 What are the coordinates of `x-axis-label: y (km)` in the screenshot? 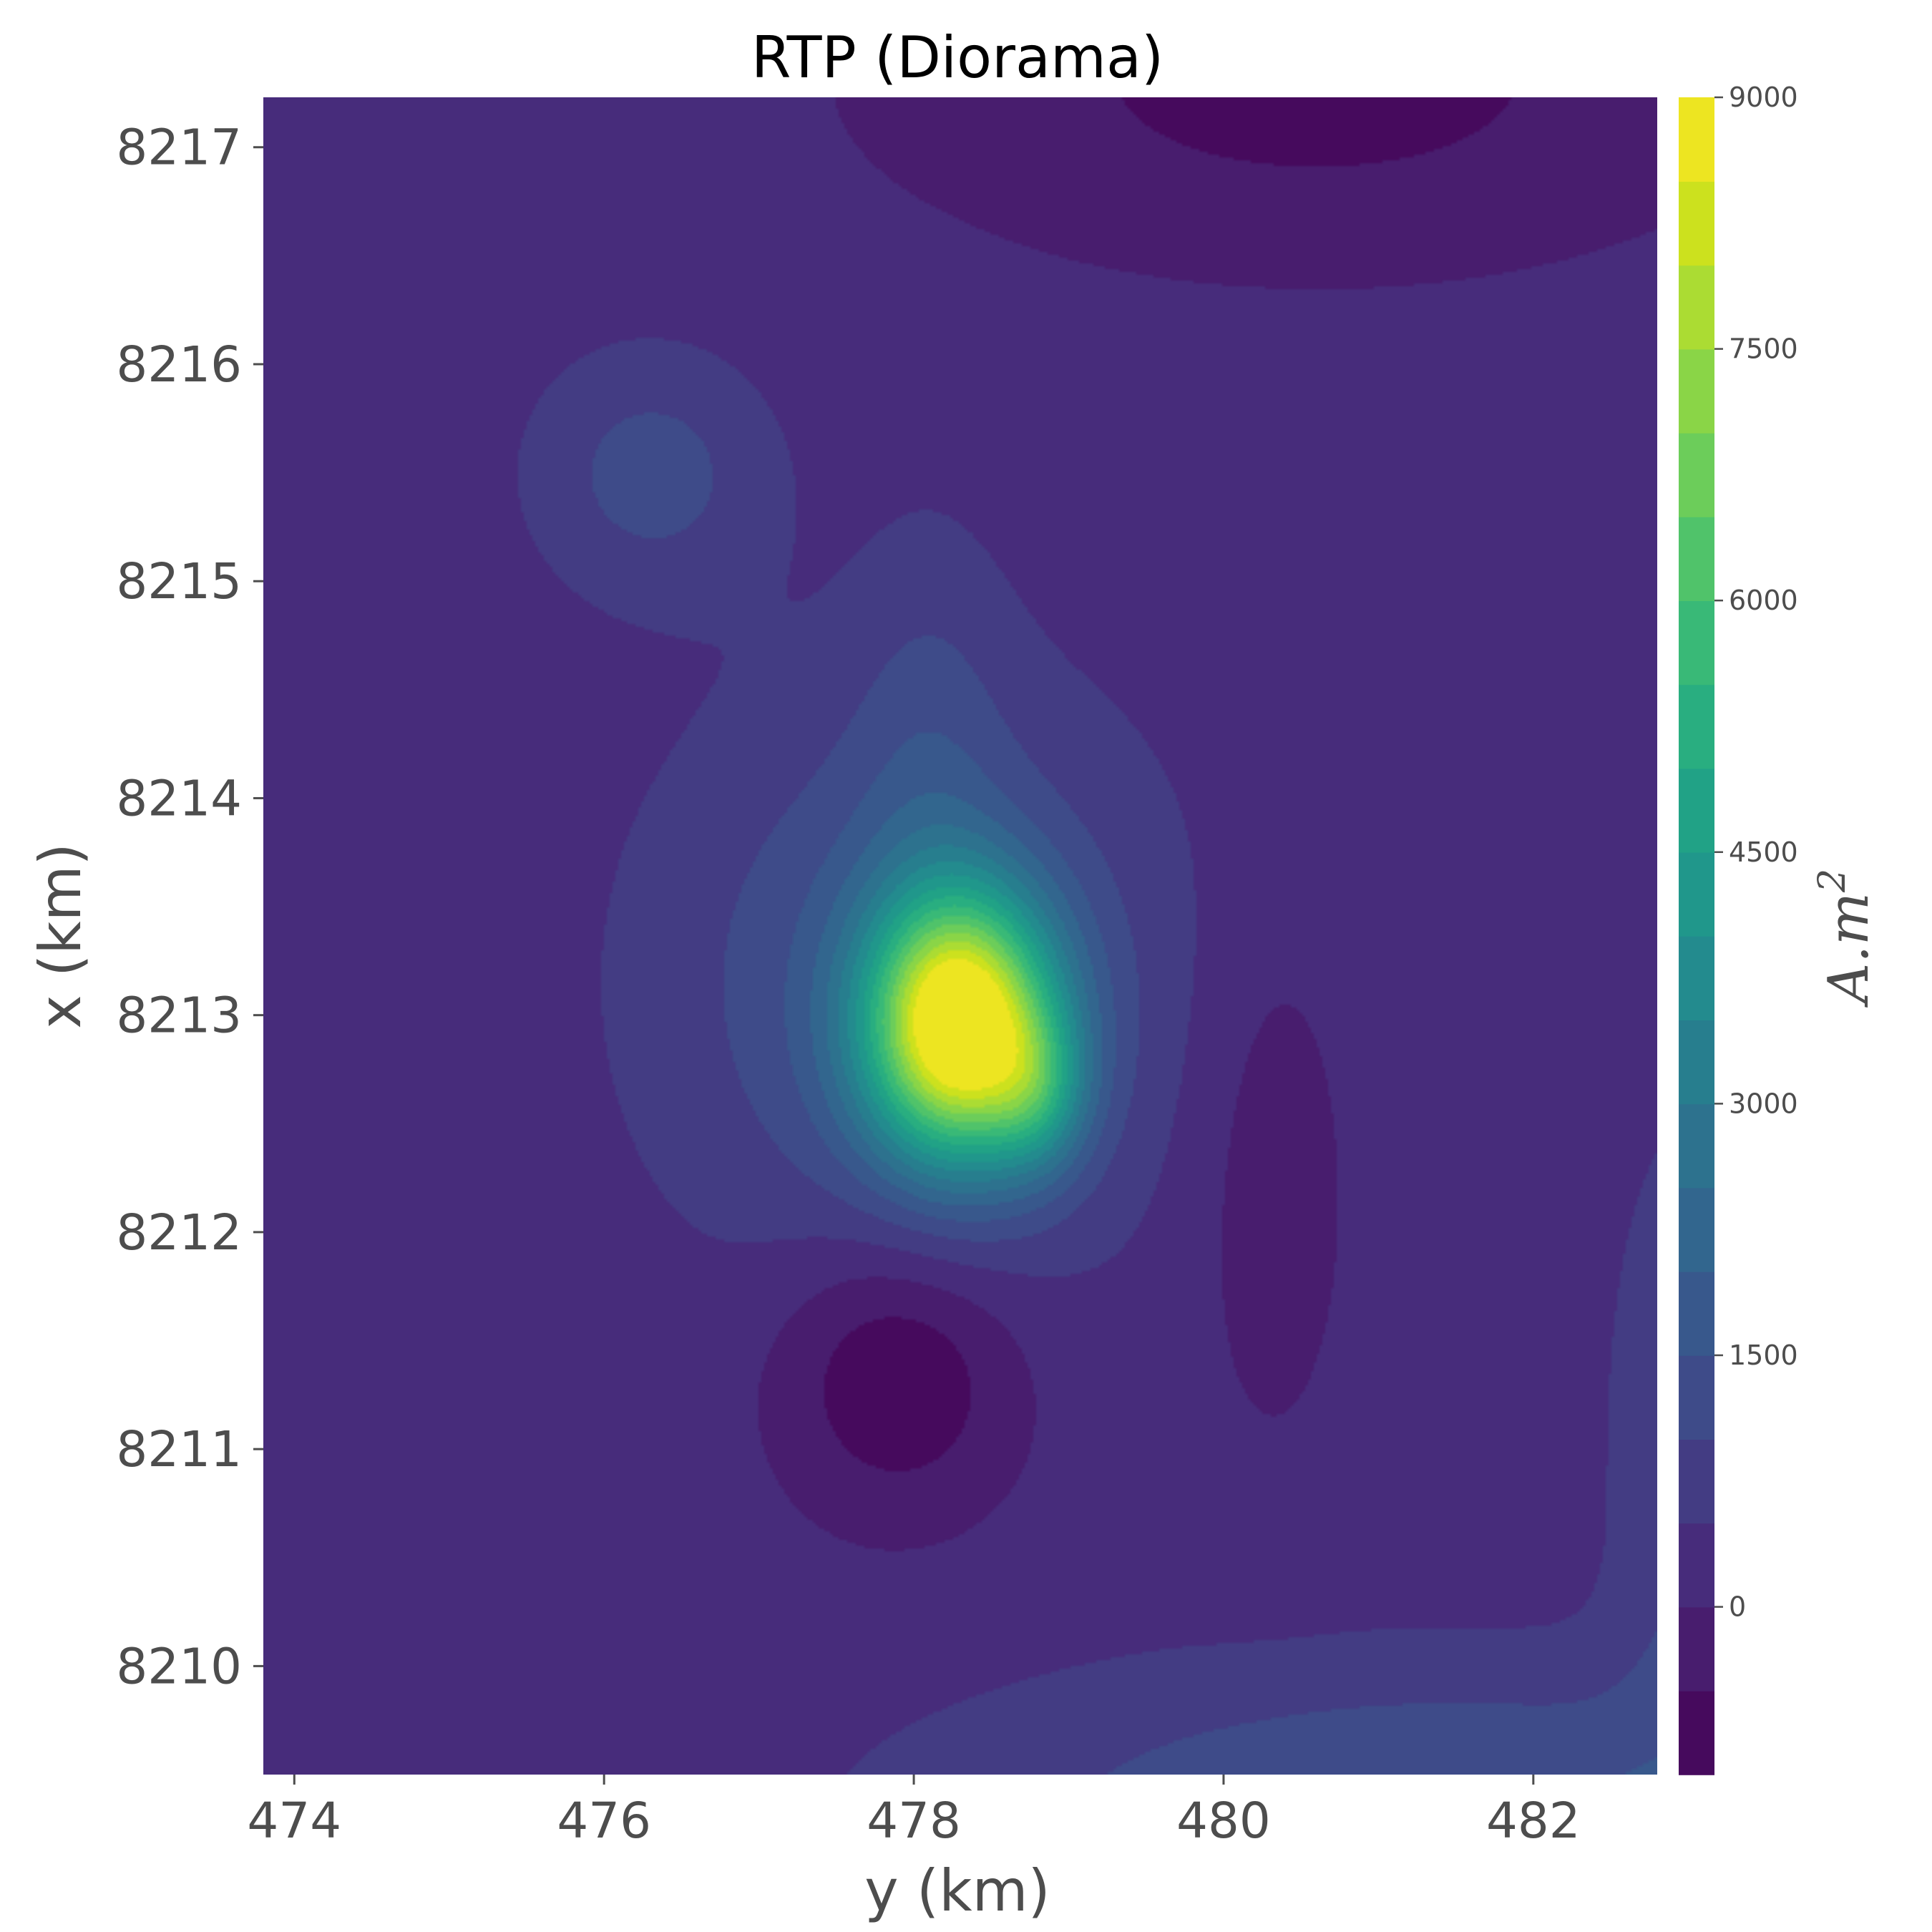 It's located at (957, 1891).